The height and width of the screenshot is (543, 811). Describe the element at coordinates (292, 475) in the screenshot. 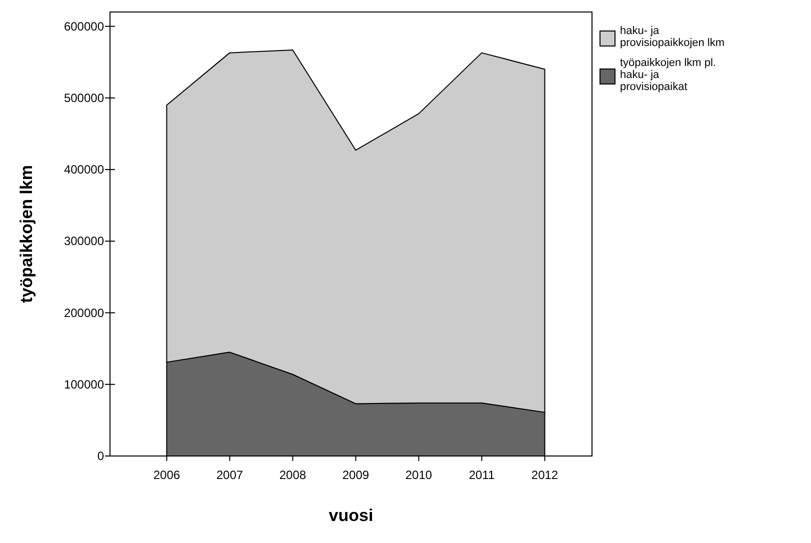

I see `x-tick-label: 2008` at that location.